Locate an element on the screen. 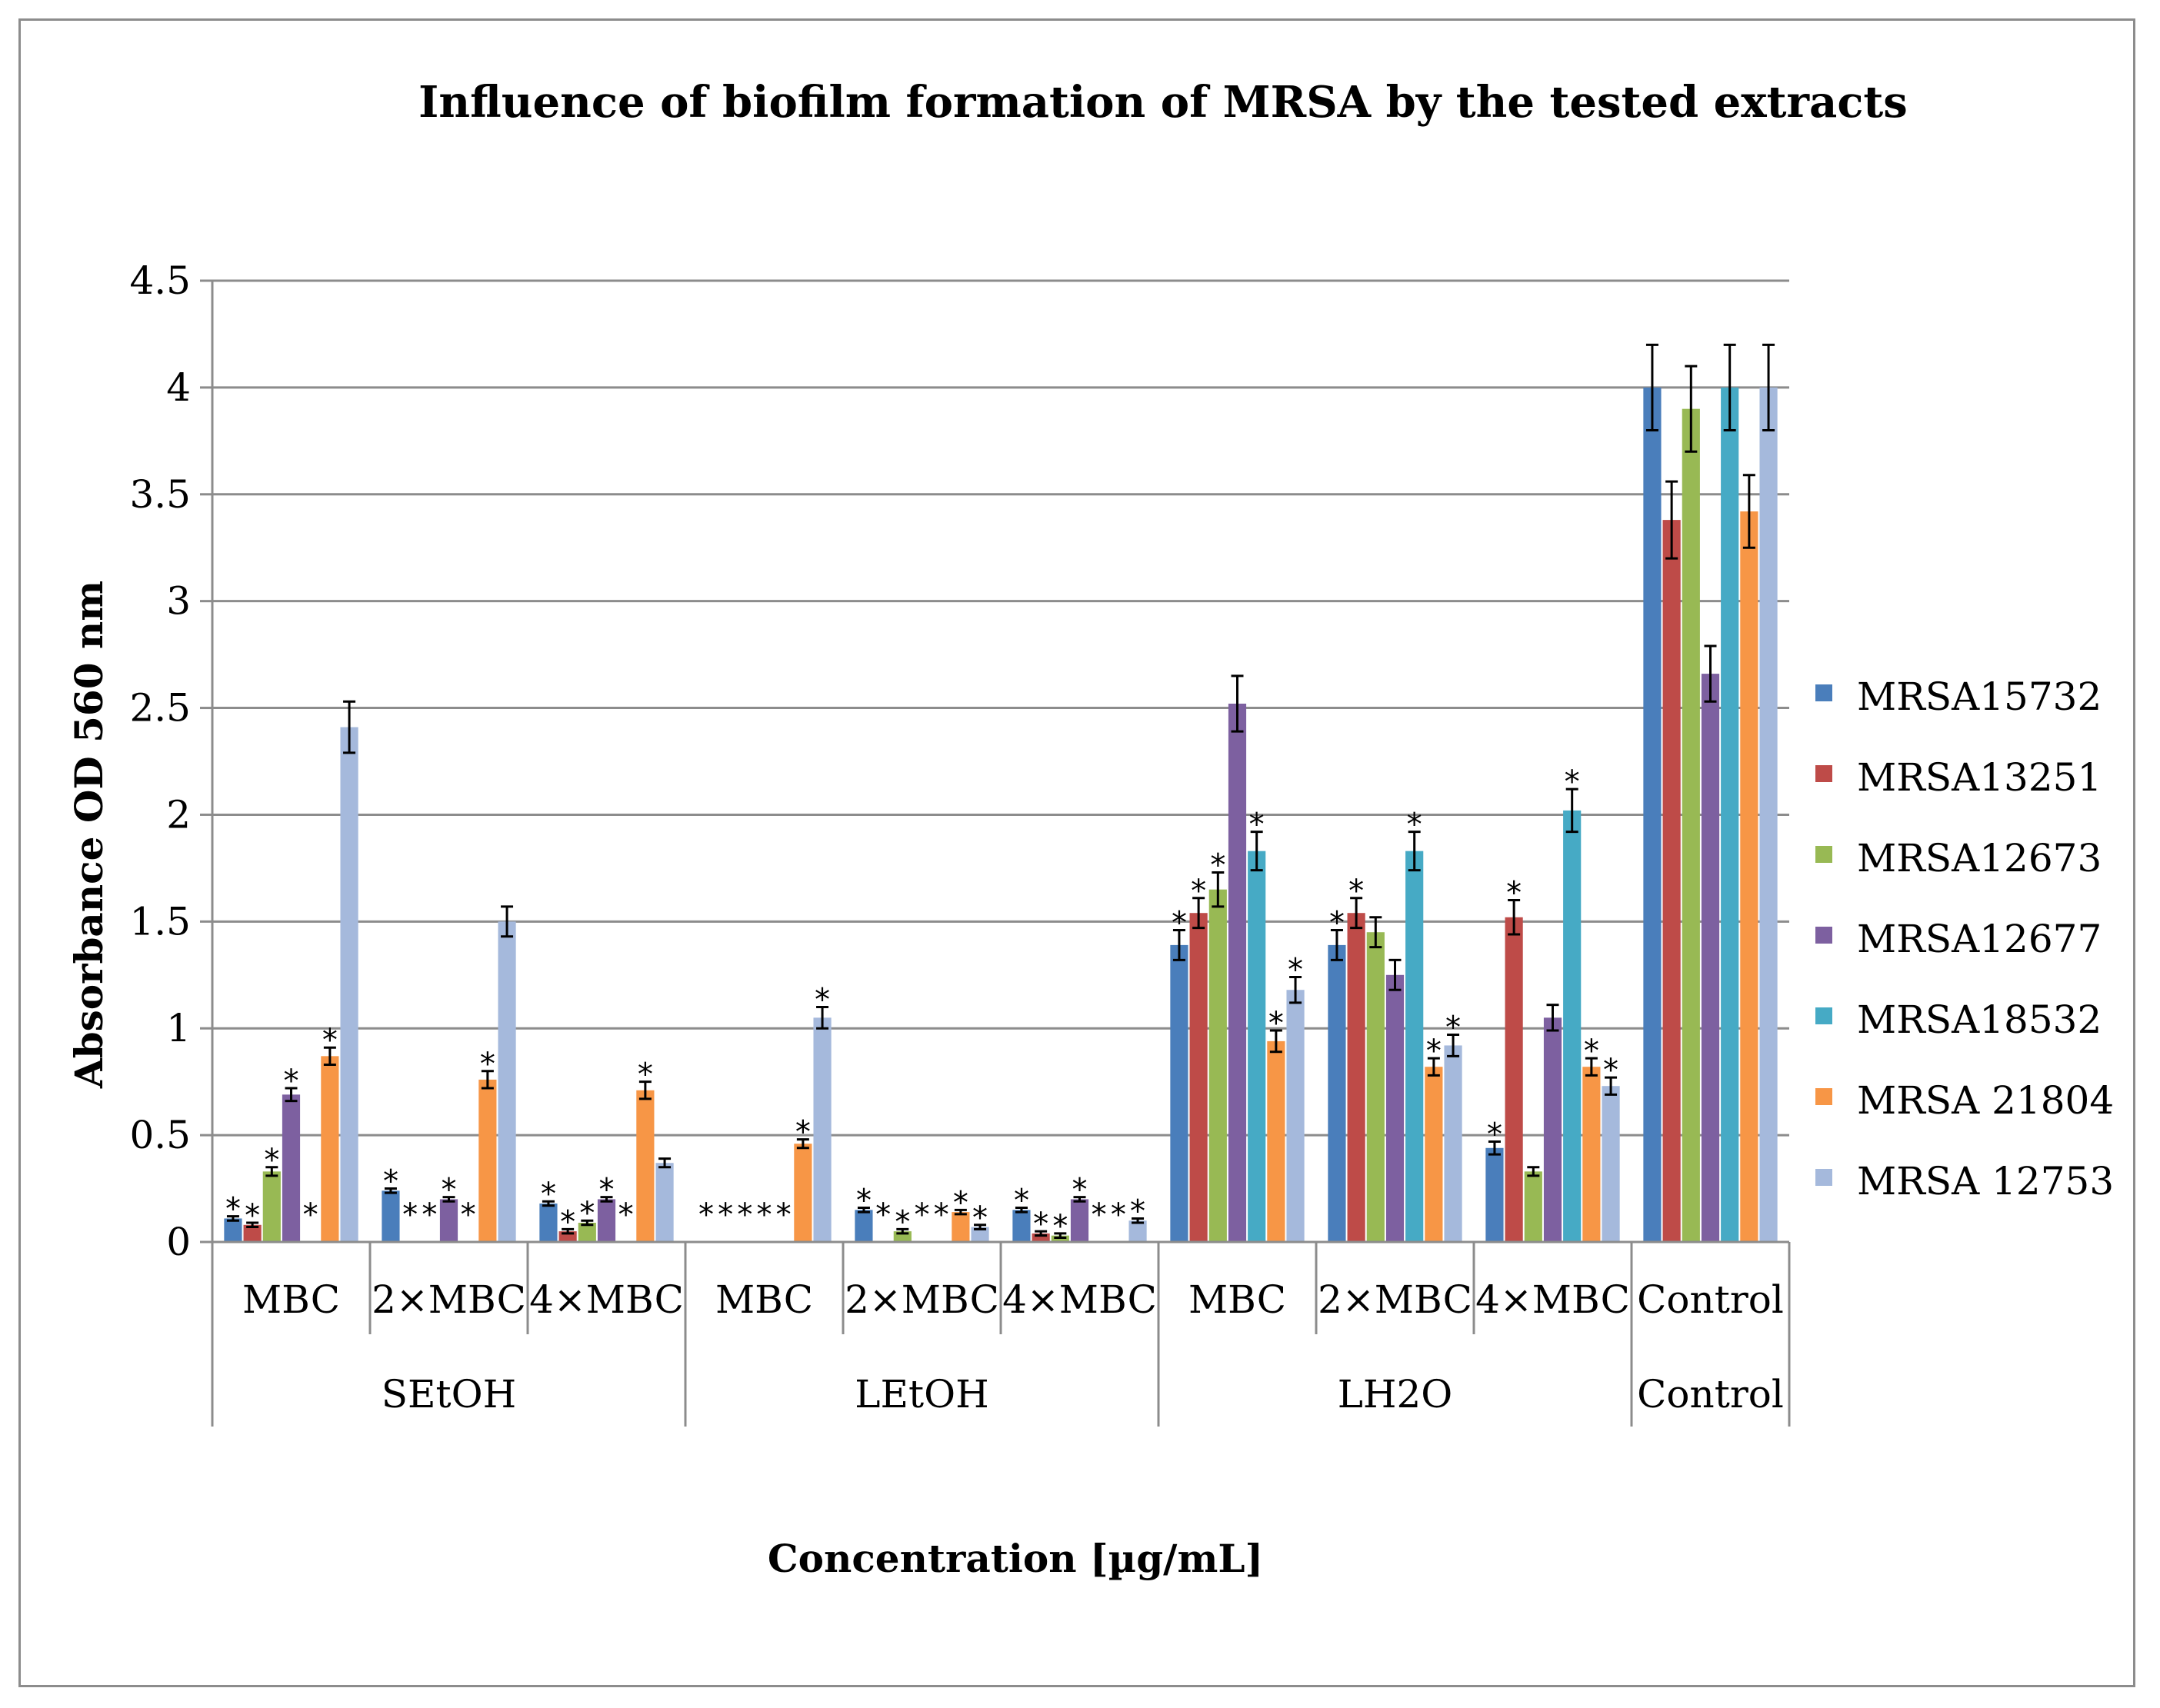 The height and width of the screenshot is (1708, 2160). y-axis-label: Absorbance OD 560 nm is located at coordinates (89, 835).